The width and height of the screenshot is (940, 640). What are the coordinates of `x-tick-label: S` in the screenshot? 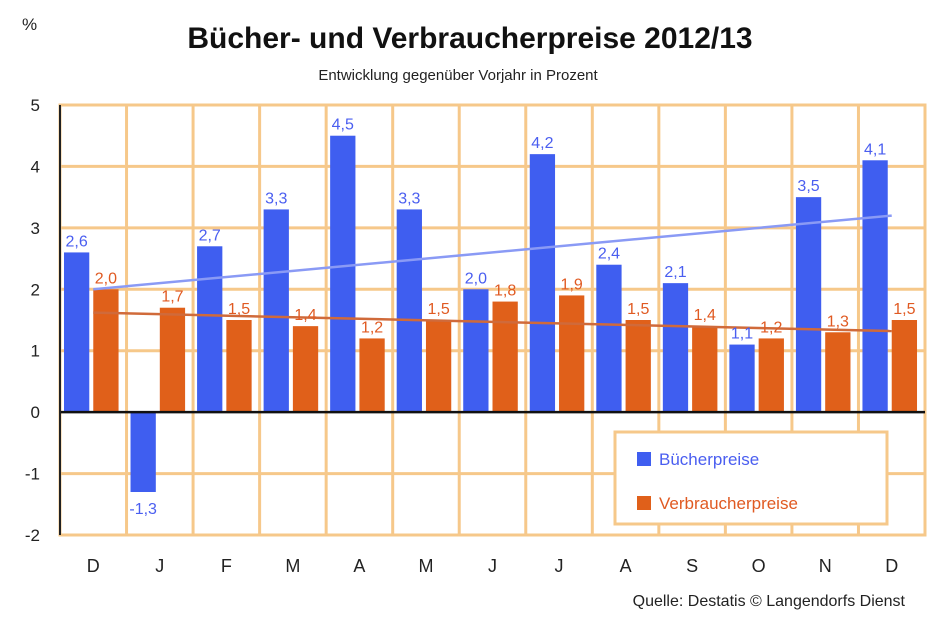 It's located at (692, 566).